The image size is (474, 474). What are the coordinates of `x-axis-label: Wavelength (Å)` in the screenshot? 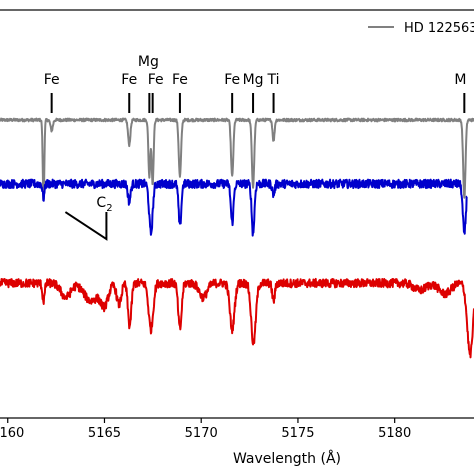 It's located at (287, 458).